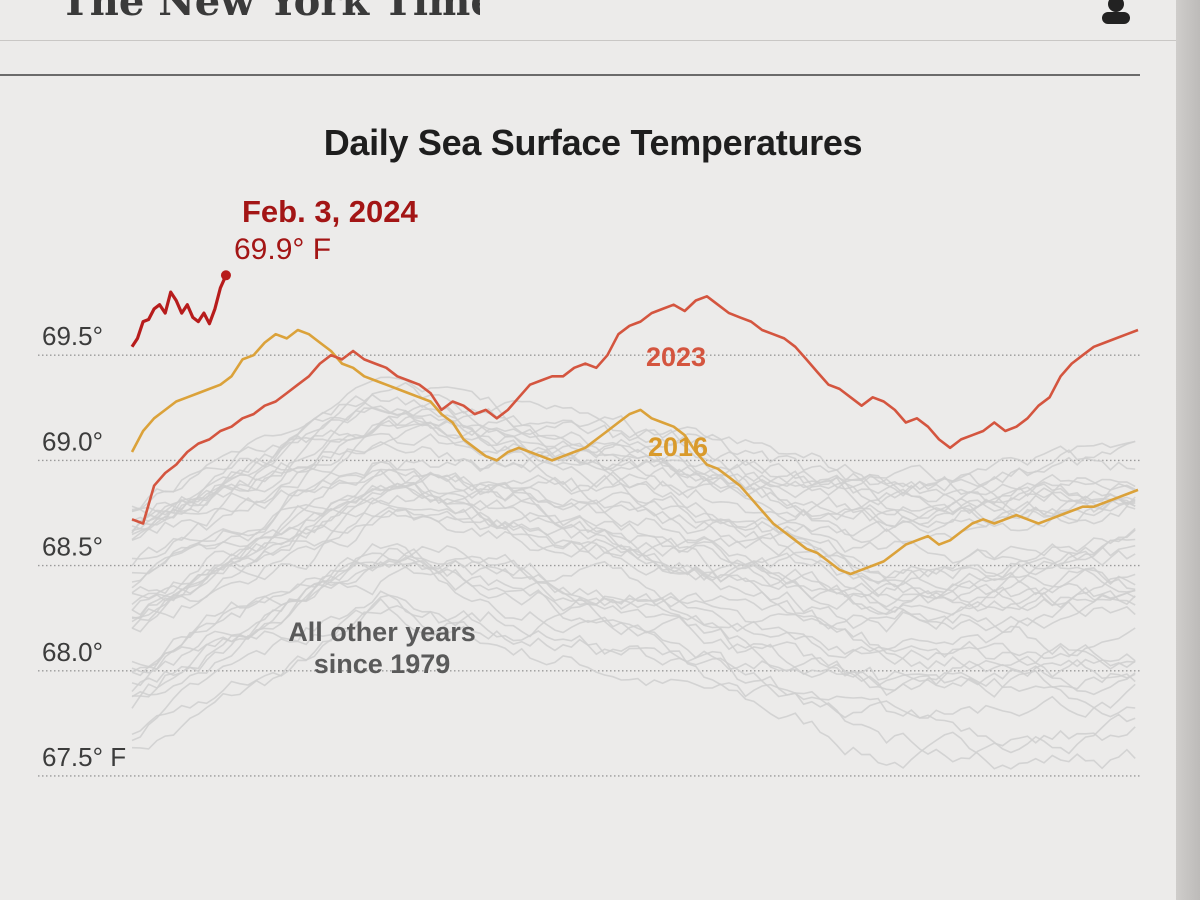 The width and height of the screenshot is (1200, 900). Describe the element at coordinates (1188, 450) in the screenshot. I see `device-bezel` at that location.